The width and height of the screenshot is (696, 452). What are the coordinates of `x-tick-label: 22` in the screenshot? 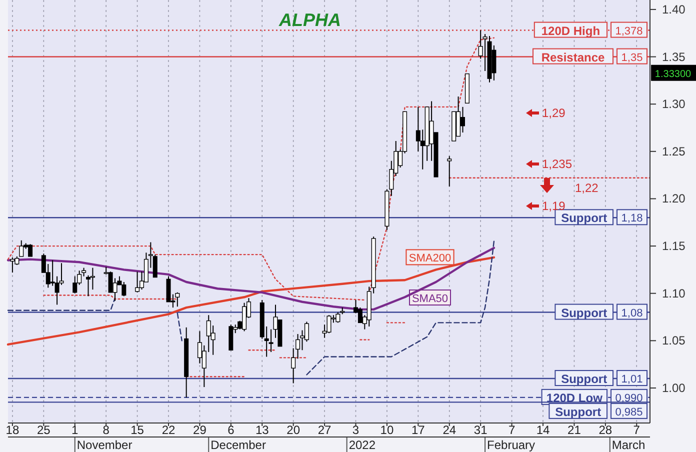 It's located at (169, 430).